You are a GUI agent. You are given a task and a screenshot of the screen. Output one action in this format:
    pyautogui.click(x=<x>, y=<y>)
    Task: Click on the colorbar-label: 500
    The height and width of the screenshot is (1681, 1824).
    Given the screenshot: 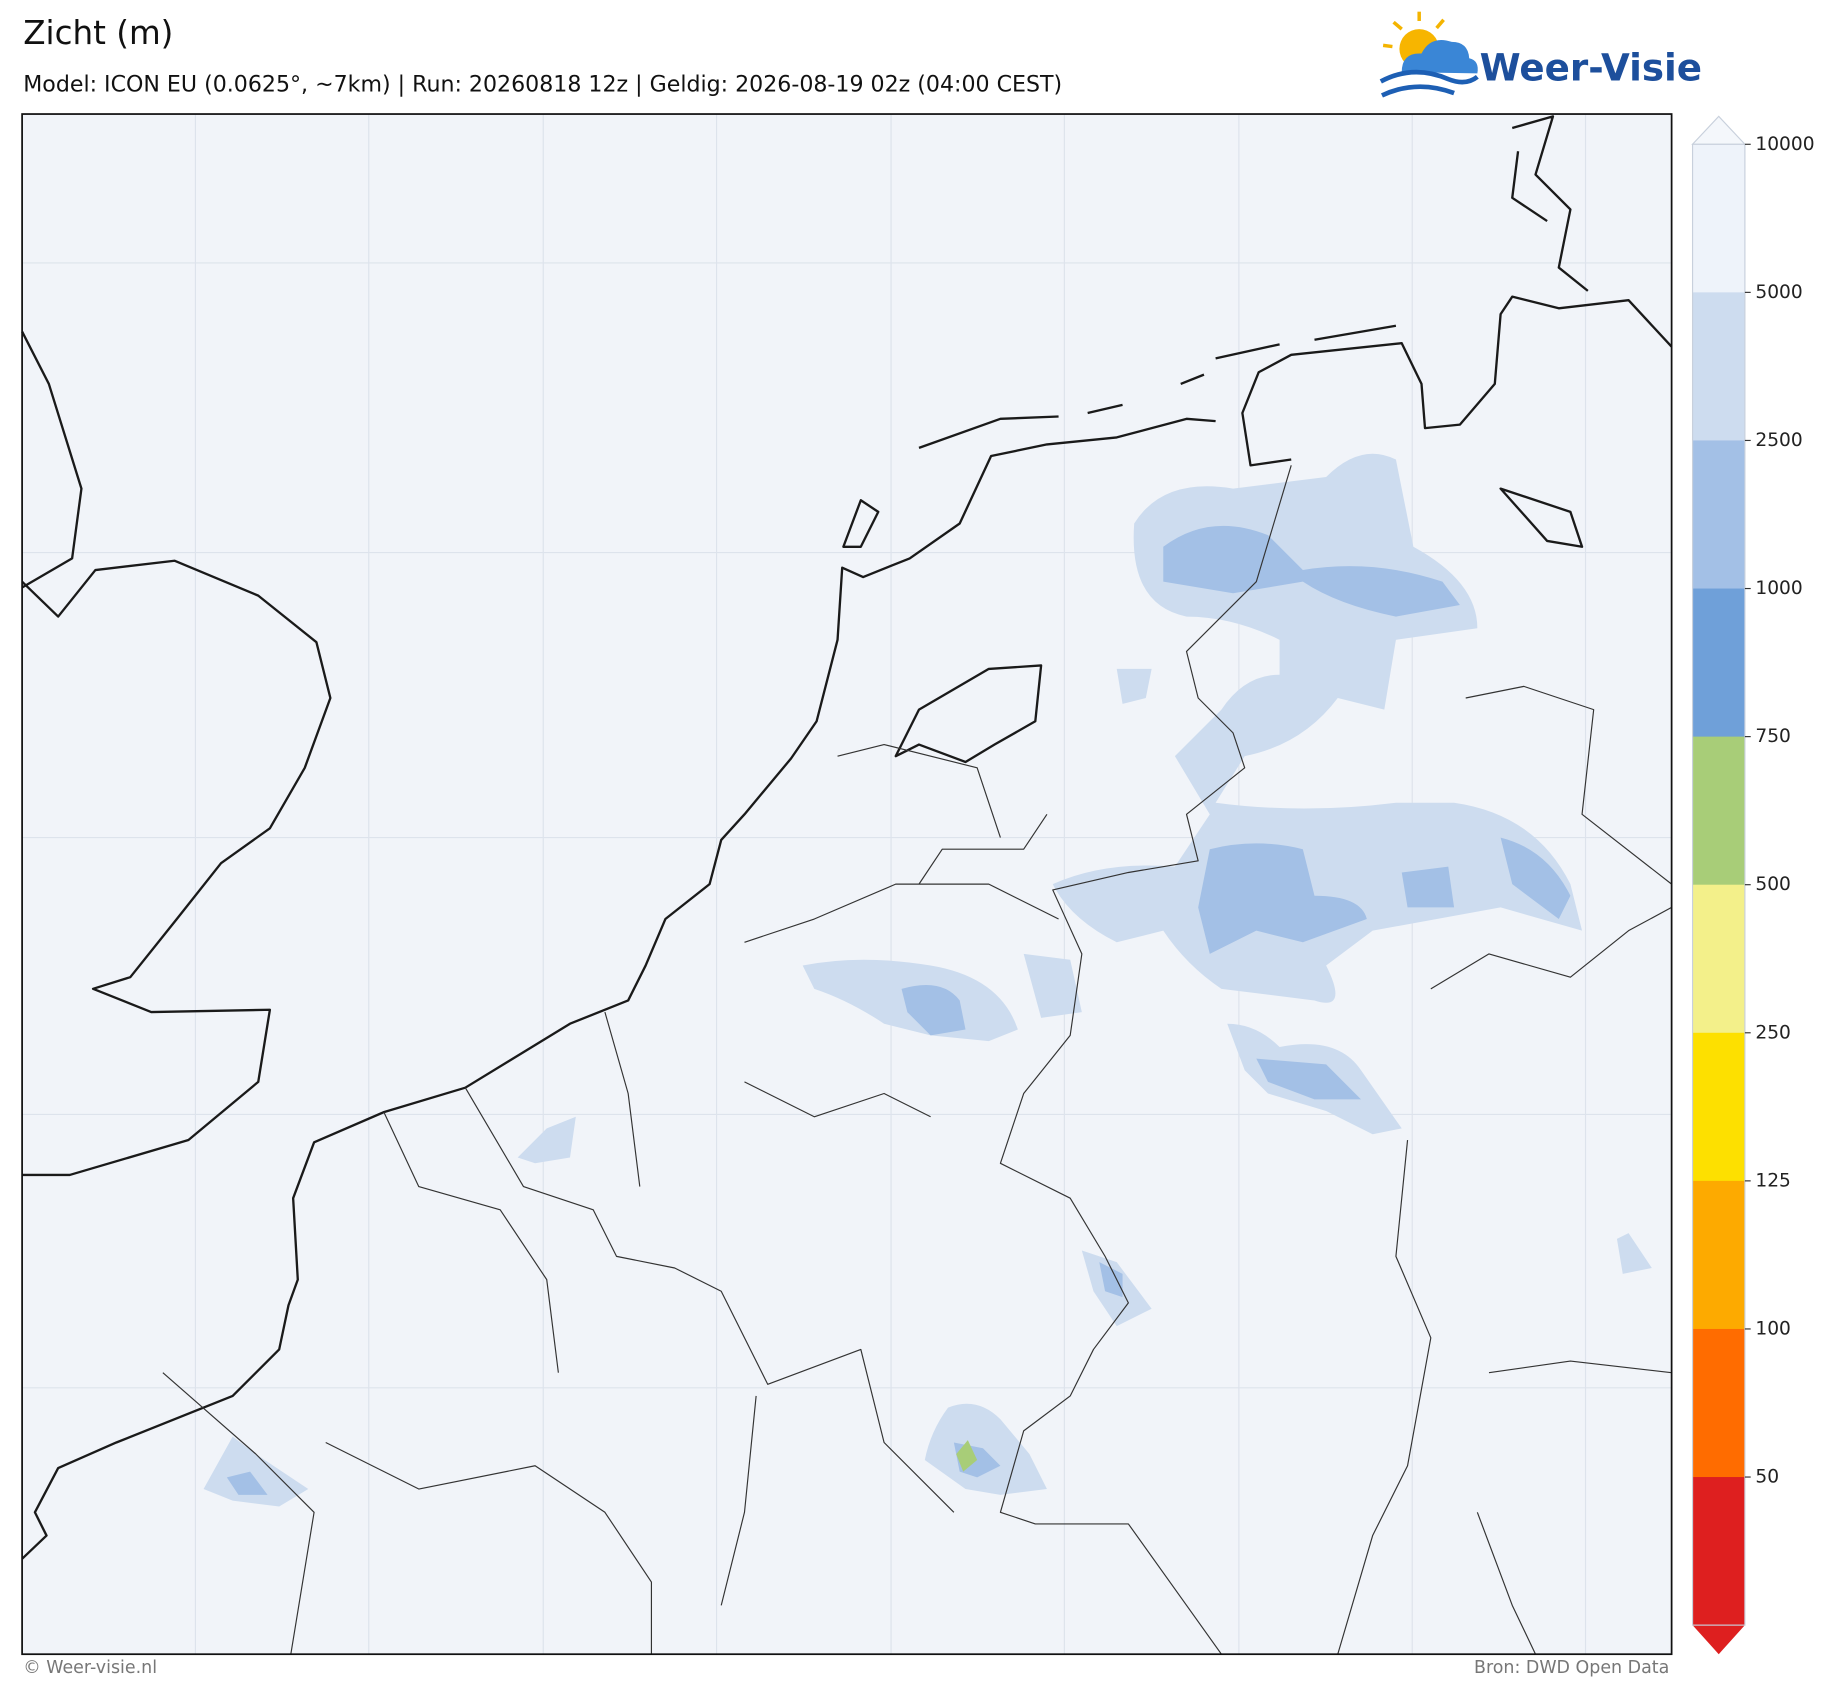 What is the action you would take?
    pyautogui.click(x=1773, y=884)
    